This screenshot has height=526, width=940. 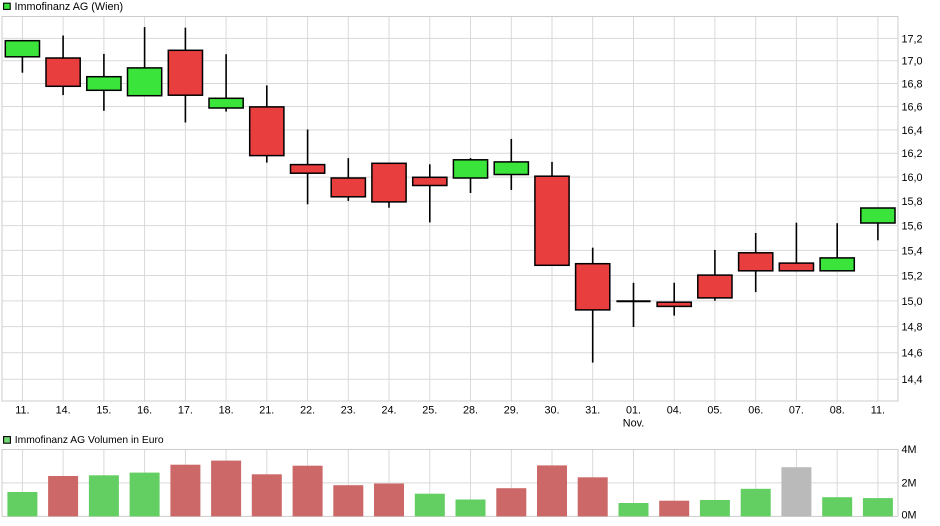 What do you see at coordinates (185, 411) in the screenshot?
I see `svg-text: 17.` at bounding box center [185, 411].